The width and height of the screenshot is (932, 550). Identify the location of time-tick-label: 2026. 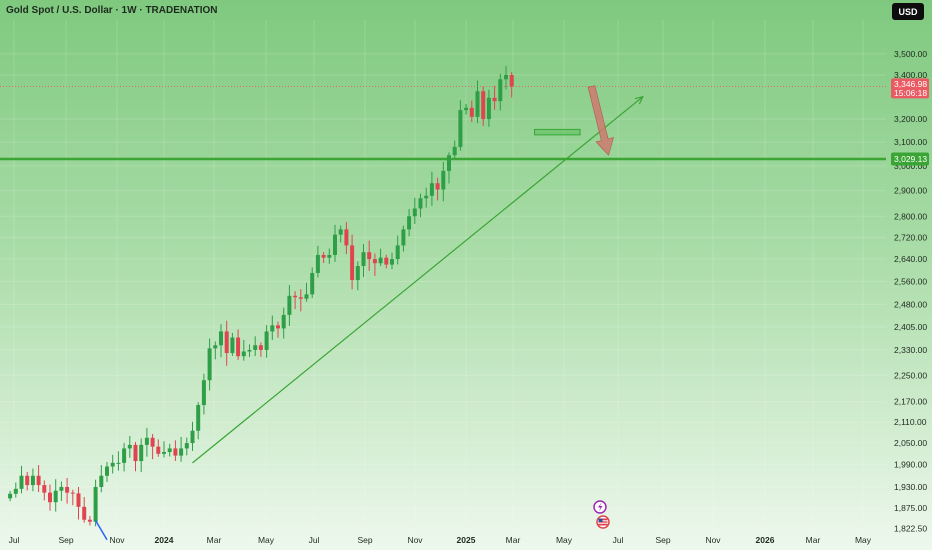
(765, 540).